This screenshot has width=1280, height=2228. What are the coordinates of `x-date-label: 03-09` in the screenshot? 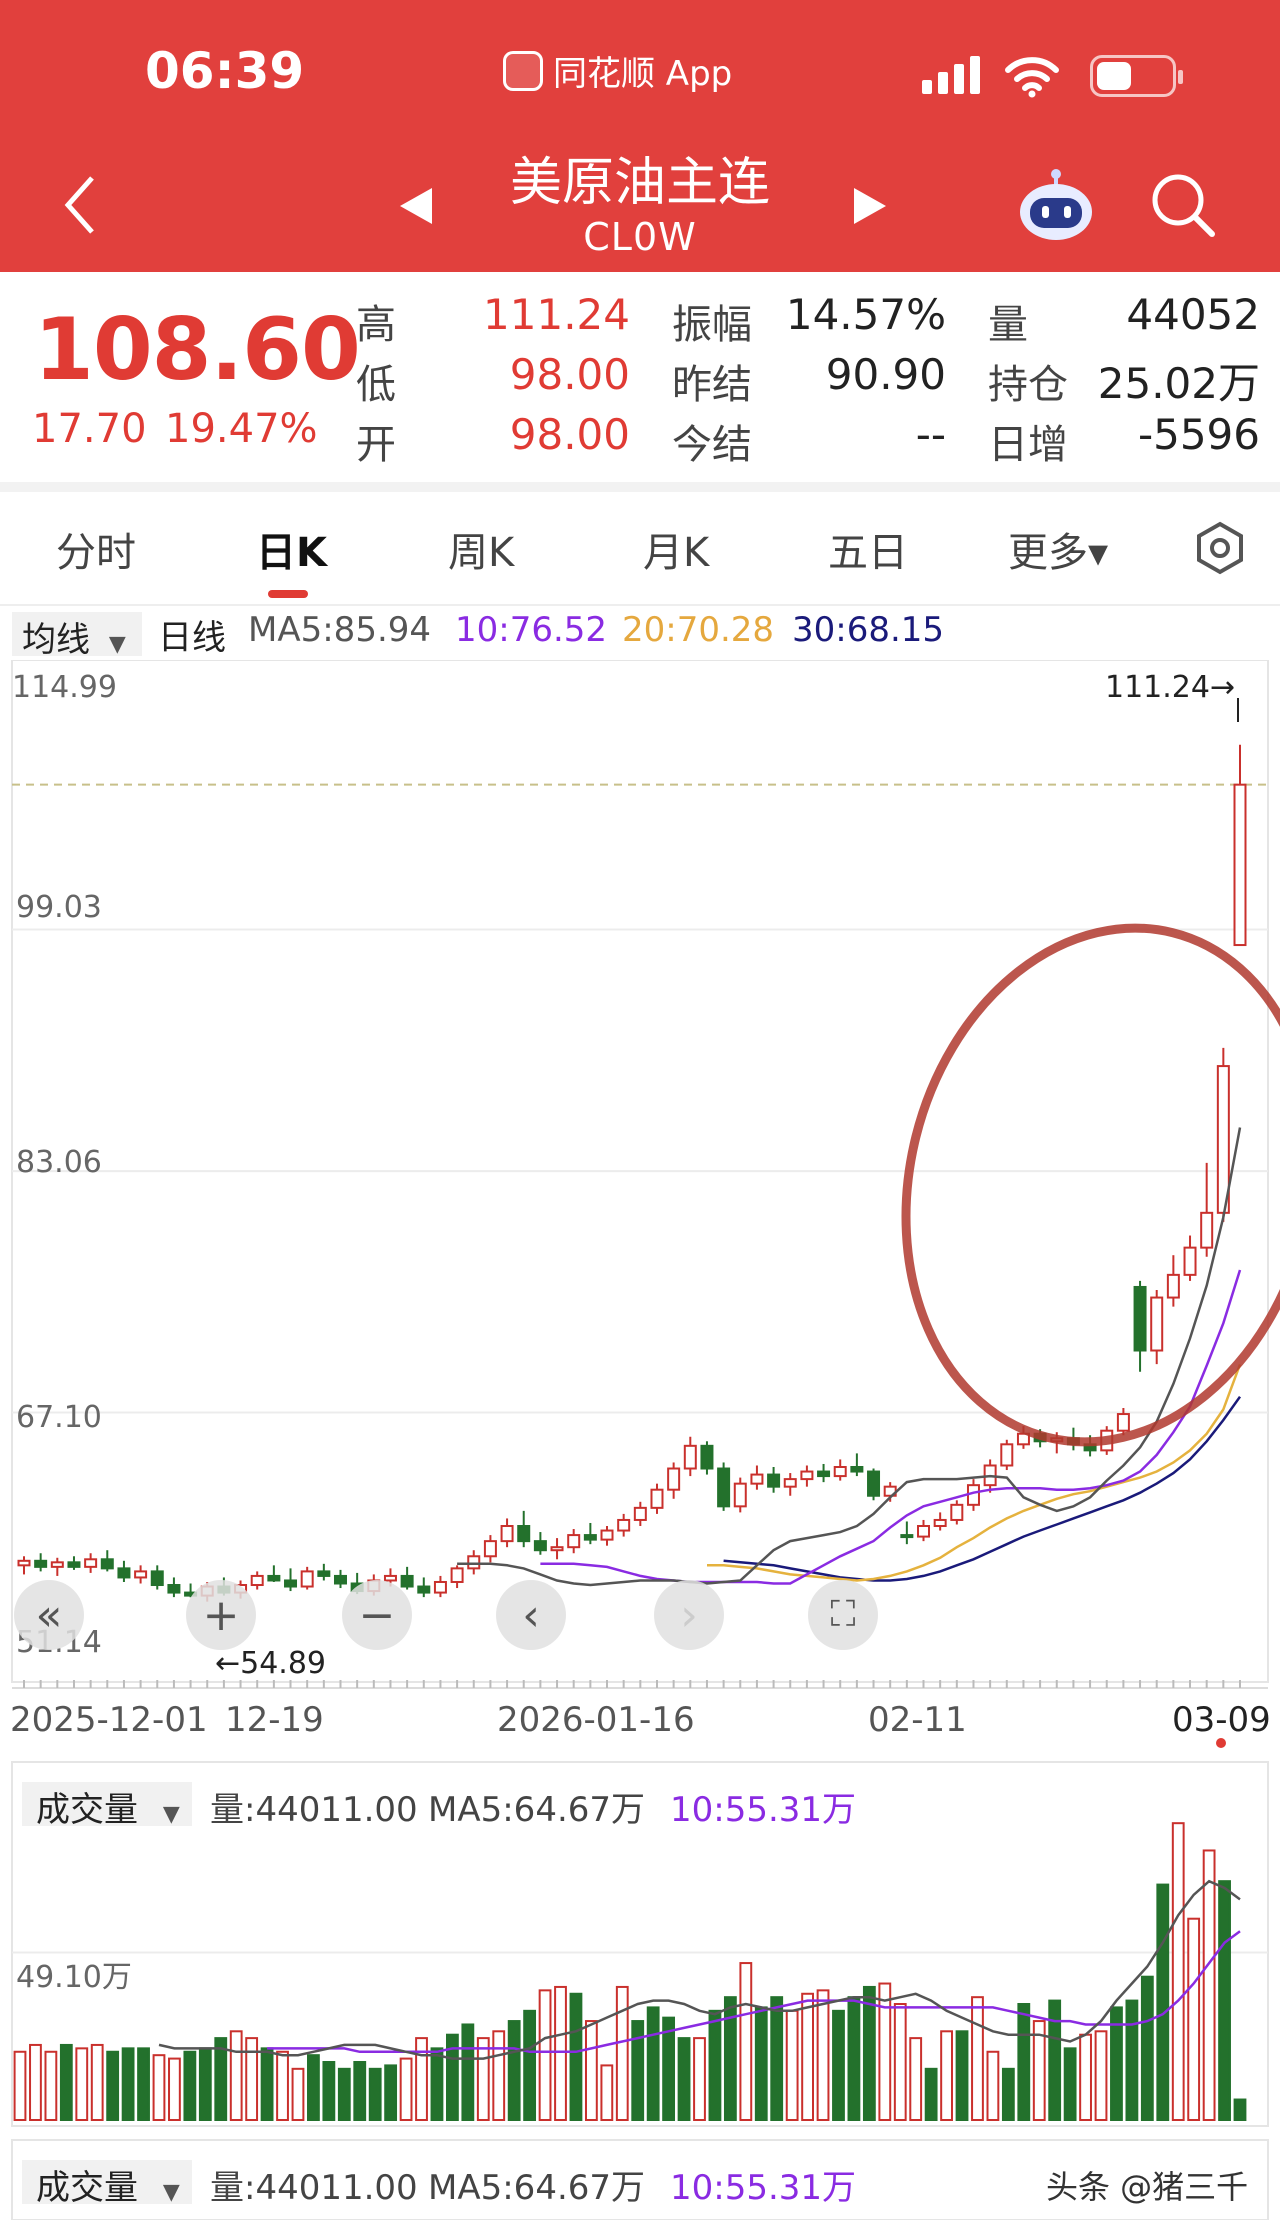 It's located at (1221, 1720).